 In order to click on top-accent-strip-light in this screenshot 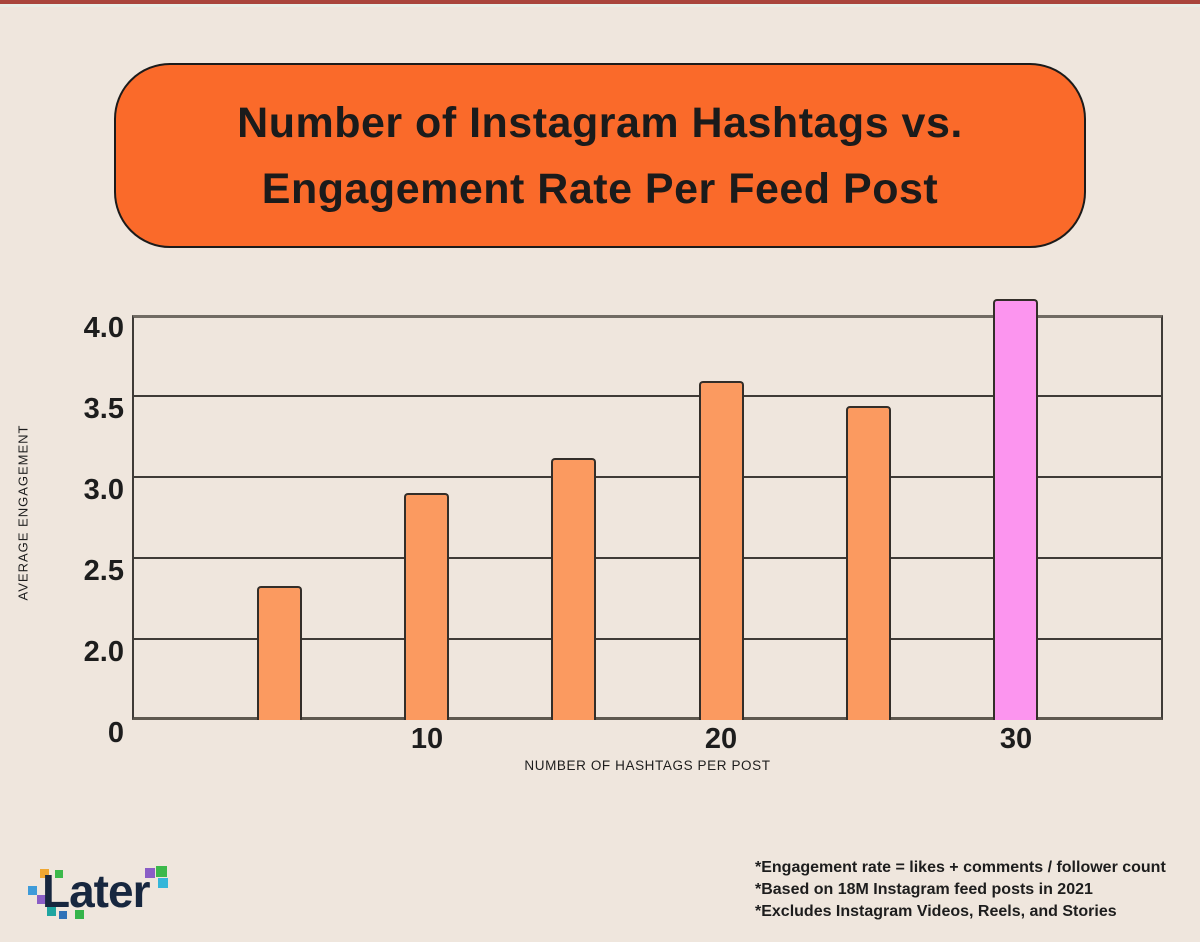, I will do `click(600, 5)`.